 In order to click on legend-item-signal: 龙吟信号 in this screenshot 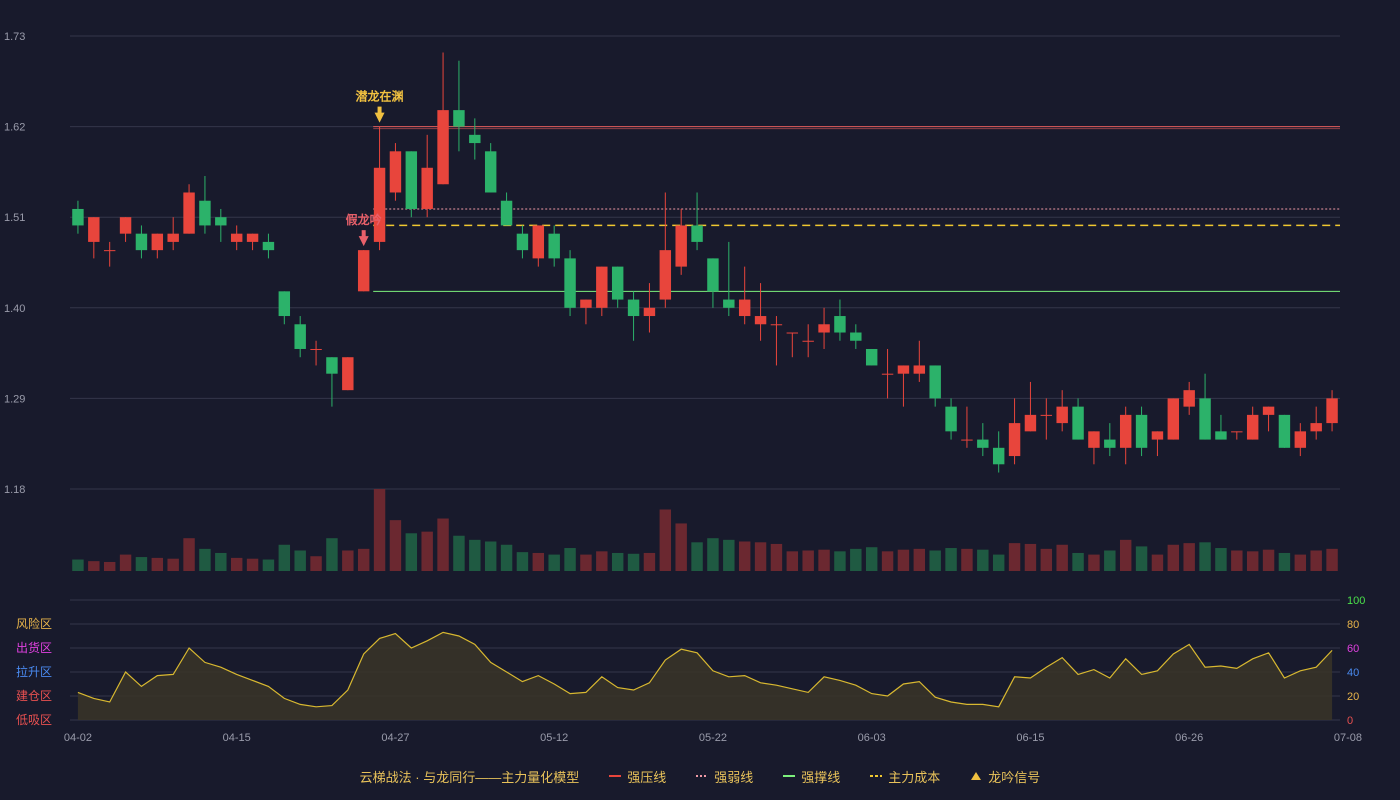, I will do `click(1005, 776)`.